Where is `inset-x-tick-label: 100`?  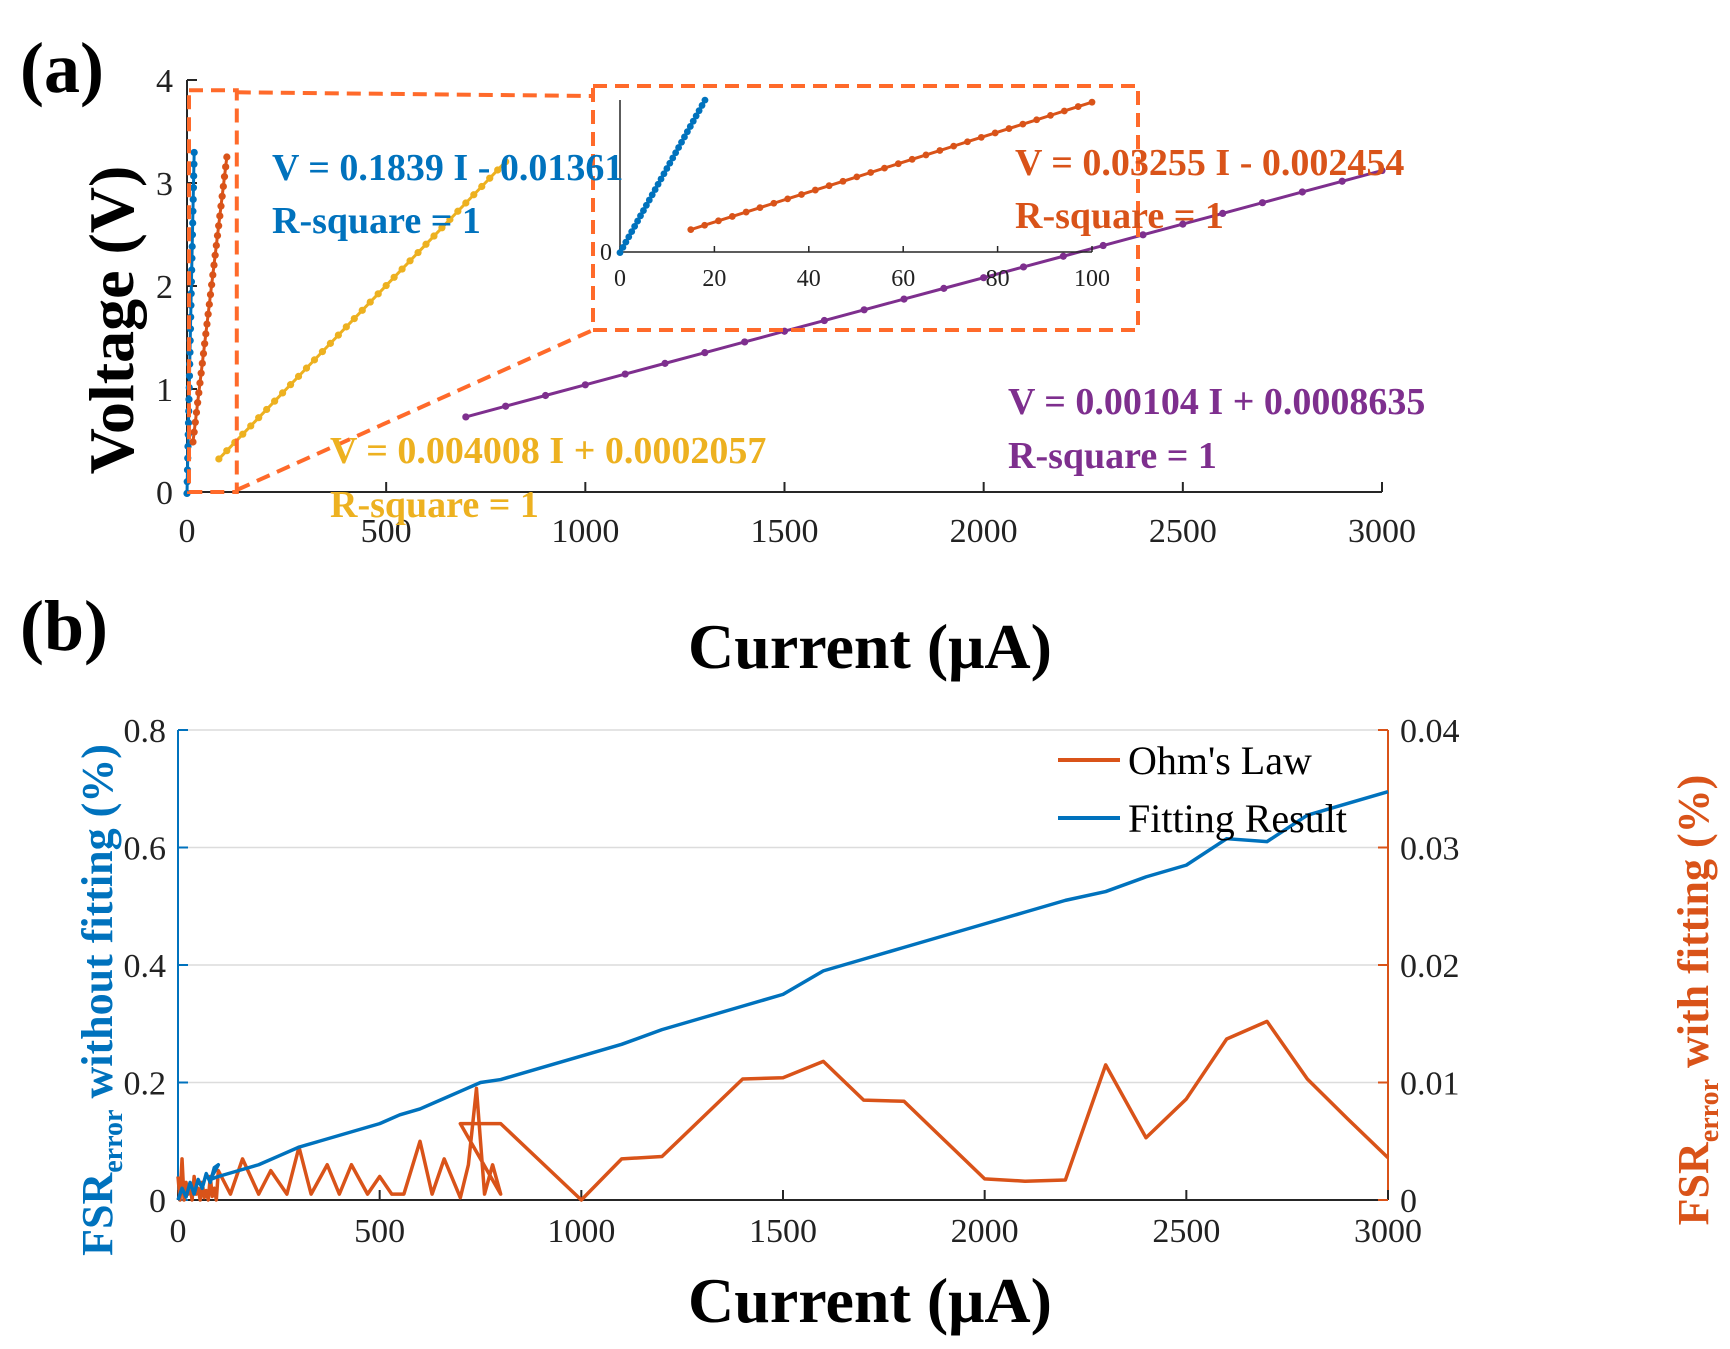
inset-x-tick-label: 100 is located at coordinates (1092, 279).